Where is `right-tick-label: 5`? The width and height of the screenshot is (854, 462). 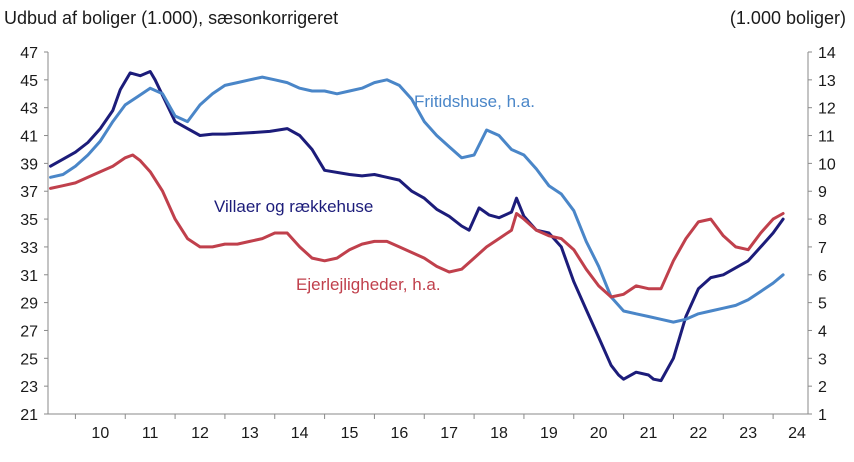 right-tick-label: 5 is located at coordinates (822, 304).